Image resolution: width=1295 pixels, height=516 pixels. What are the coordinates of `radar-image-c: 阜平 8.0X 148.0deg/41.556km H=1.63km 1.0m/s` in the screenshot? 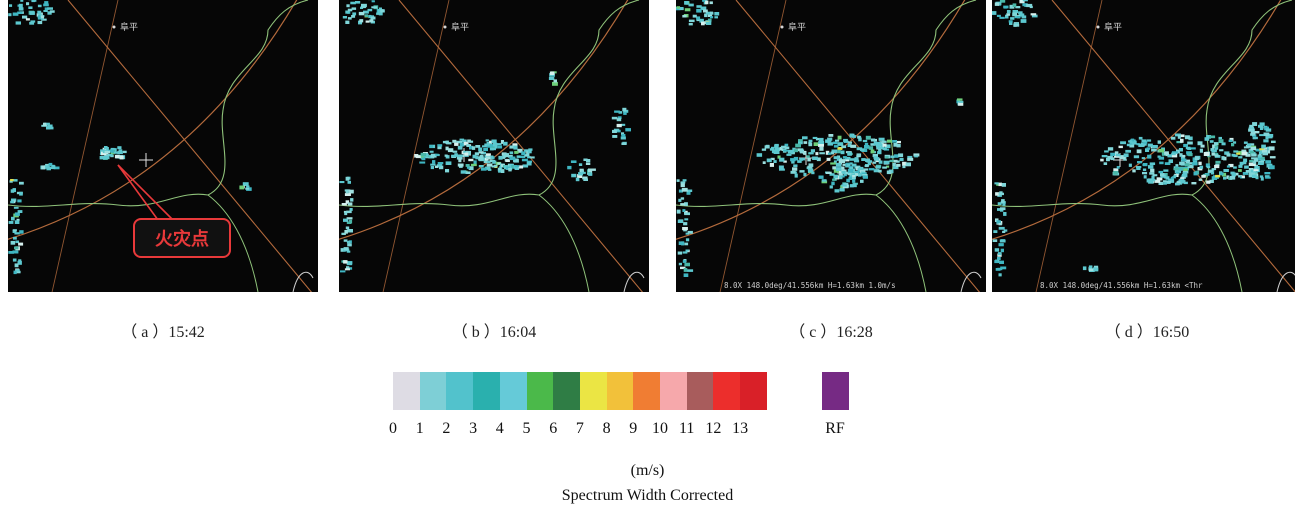 It's located at (829, 146).